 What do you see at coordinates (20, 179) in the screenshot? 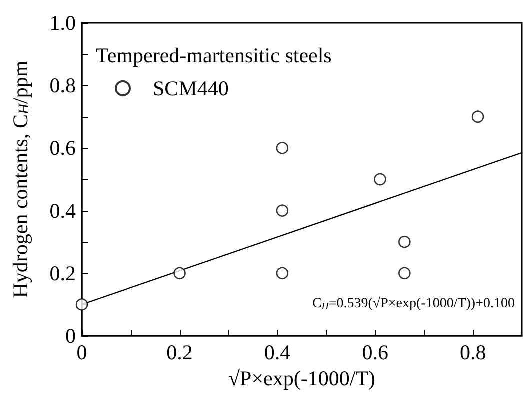
I see `y-axis-title: Hydrogen contents, CH/ppm` at bounding box center [20, 179].